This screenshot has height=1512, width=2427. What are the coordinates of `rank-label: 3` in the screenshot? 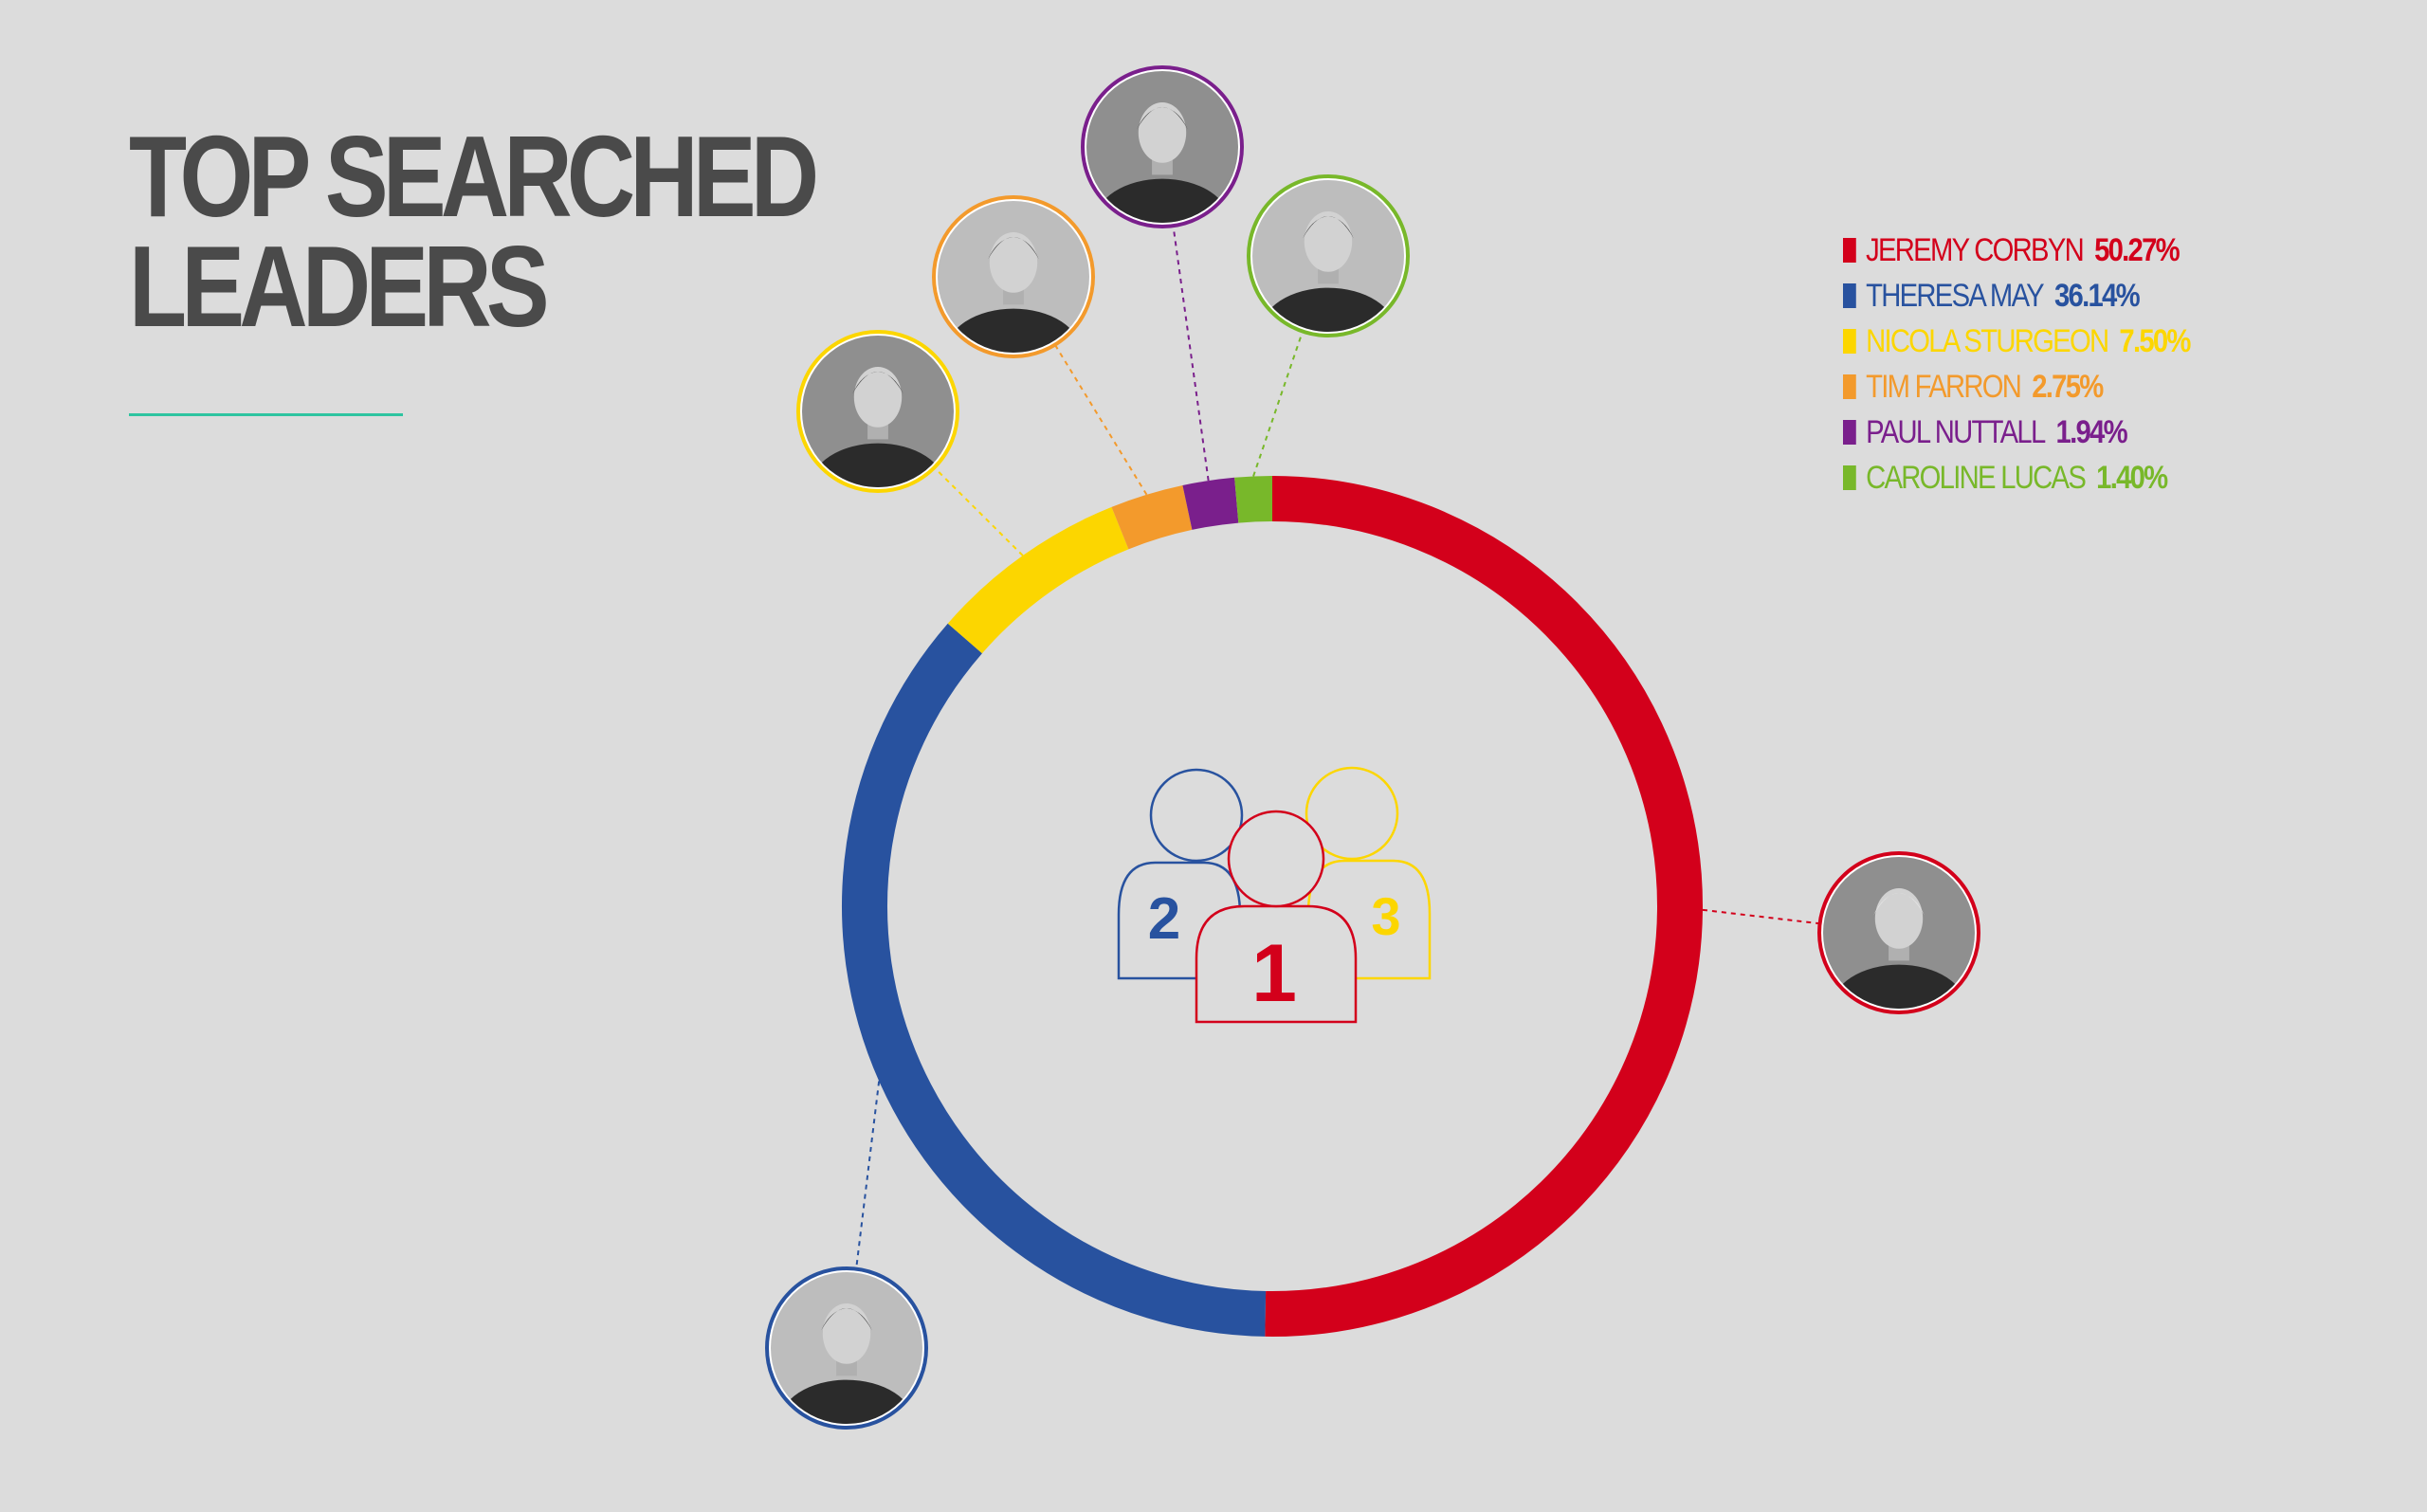 It's located at (1385, 916).